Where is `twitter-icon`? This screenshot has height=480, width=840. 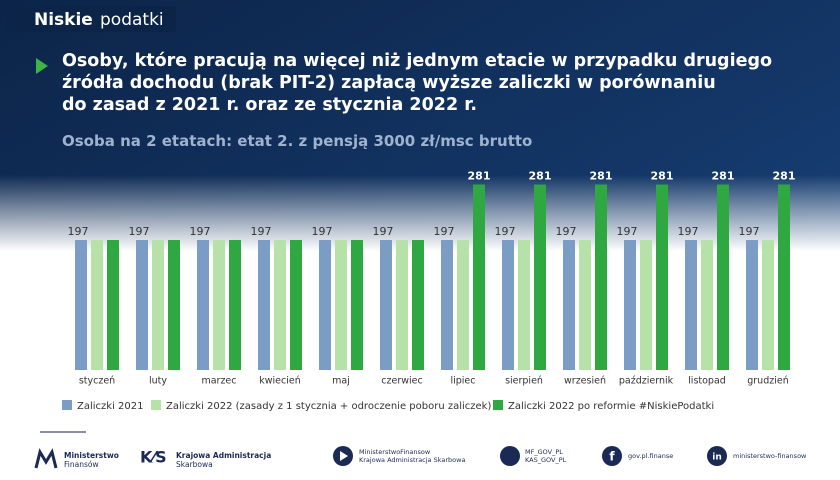 twitter-icon is located at coordinates (510, 456).